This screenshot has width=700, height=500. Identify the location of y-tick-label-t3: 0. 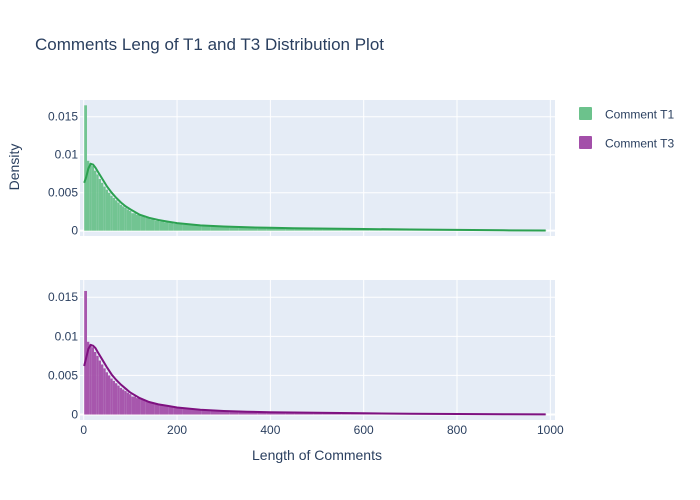
(74, 415).